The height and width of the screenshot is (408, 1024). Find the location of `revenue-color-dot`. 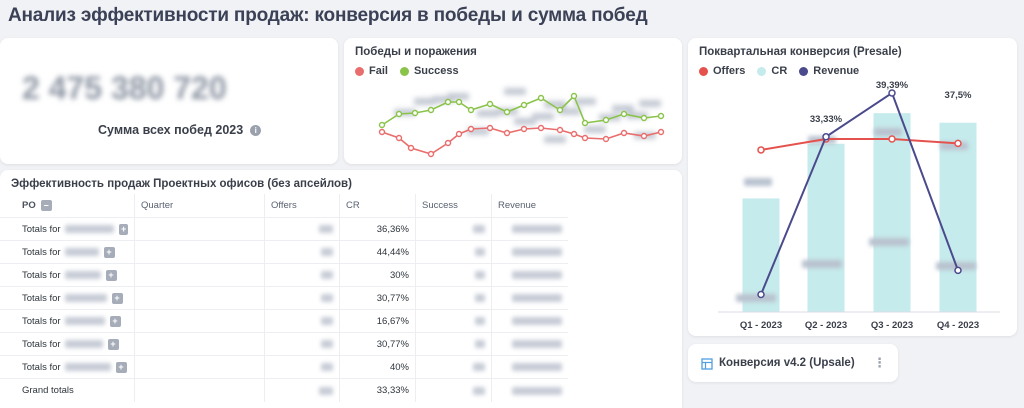

revenue-color-dot is located at coordinates (804, 71).